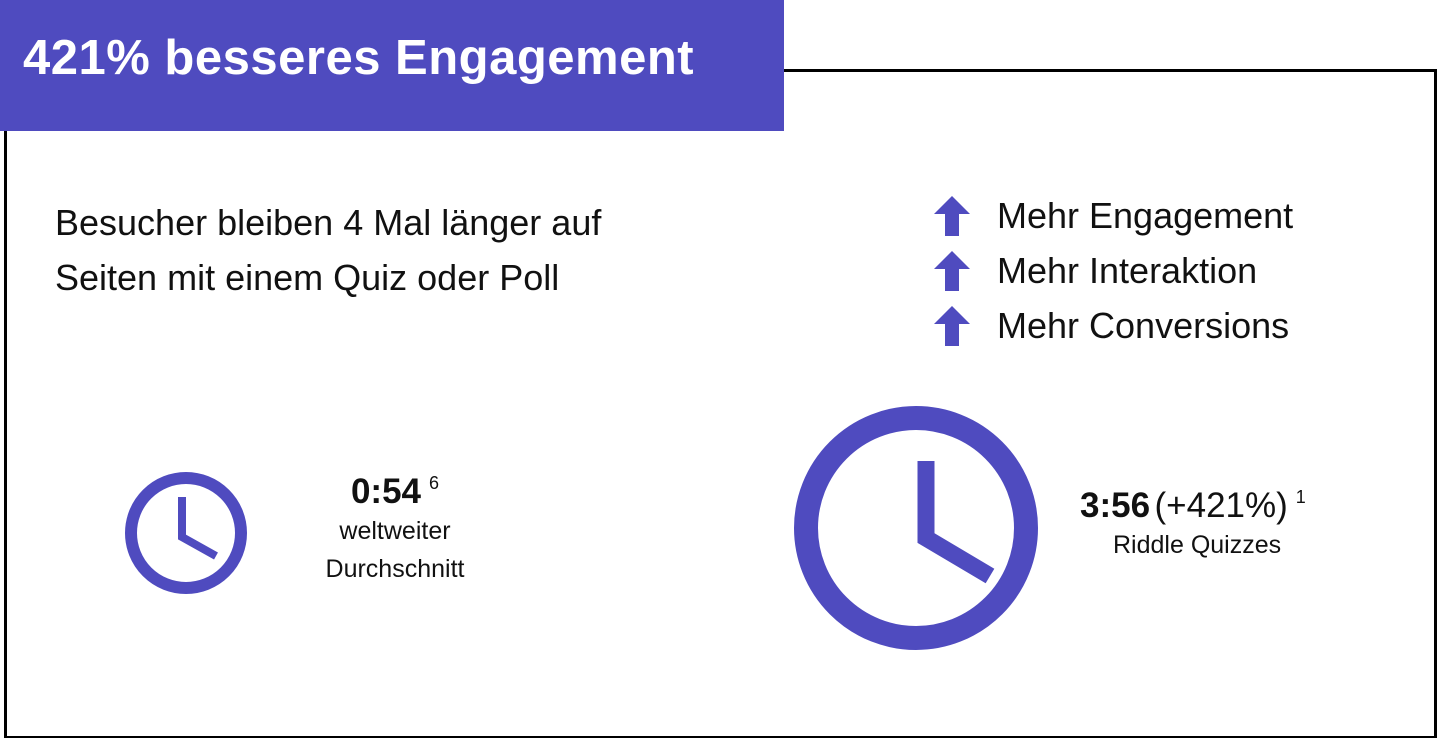 This screenshot has width=1437, height=738. Describe the element at coordinates (1145, 215) in the screenshot. I see `benefit-label: Mehr Engagement` at that location.